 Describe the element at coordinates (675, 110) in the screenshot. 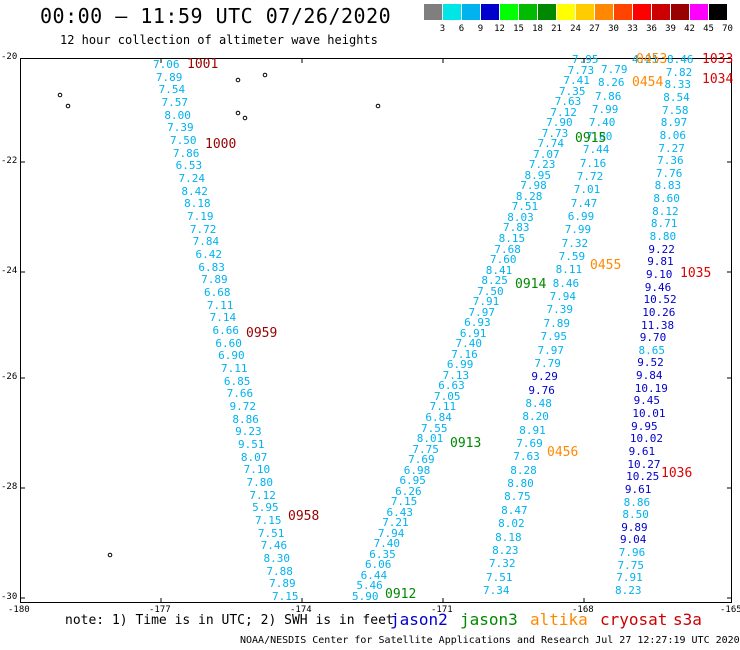

I see `swh-value-s3a: 7.58` at that location.